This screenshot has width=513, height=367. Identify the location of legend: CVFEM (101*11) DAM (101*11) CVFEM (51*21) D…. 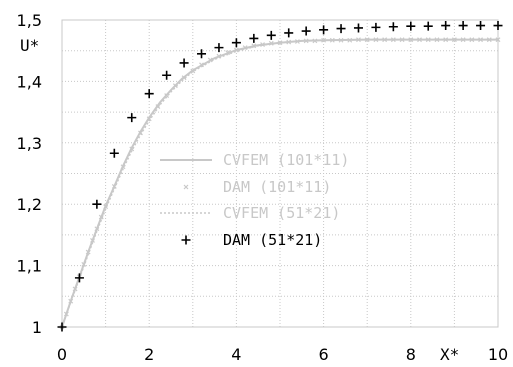
(254, 200).